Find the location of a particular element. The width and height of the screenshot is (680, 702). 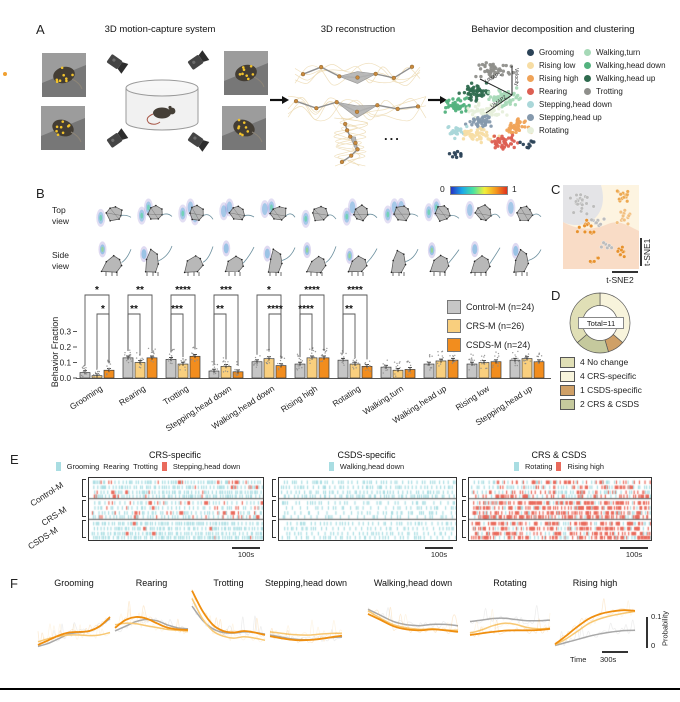

legend-label: Trotting is located at coordinates (145, 466).